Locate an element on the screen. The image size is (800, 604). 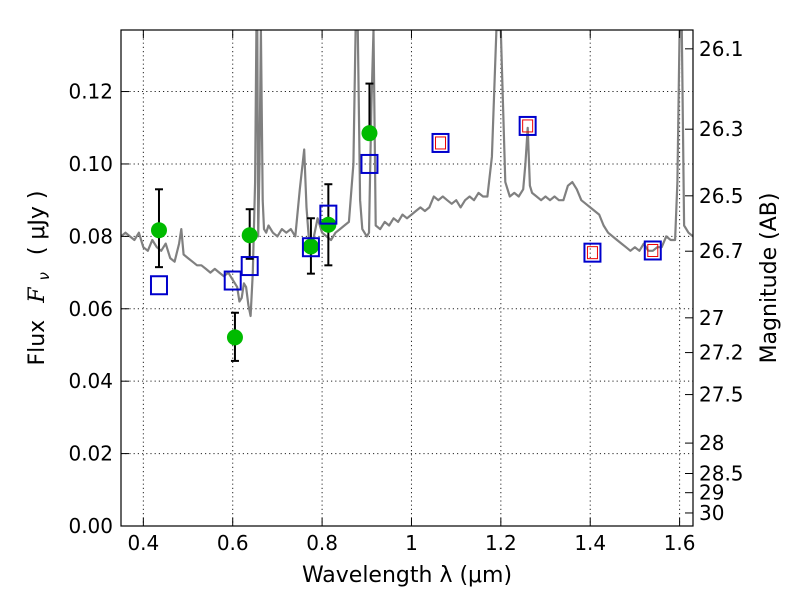
mag-tick-label: 30 is located at coordinates (711, 513).